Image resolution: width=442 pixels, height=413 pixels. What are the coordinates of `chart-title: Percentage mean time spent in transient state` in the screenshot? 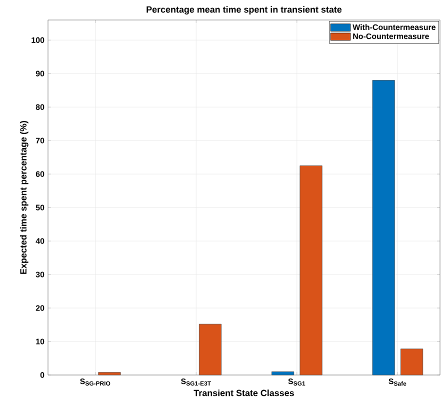 It's located at (244, 10).